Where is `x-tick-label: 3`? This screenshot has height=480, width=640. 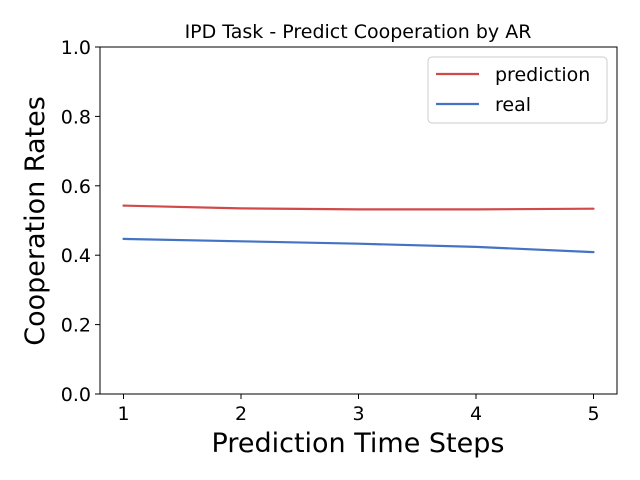
x-tick-label: 3 is located at coordinates (358, 414).